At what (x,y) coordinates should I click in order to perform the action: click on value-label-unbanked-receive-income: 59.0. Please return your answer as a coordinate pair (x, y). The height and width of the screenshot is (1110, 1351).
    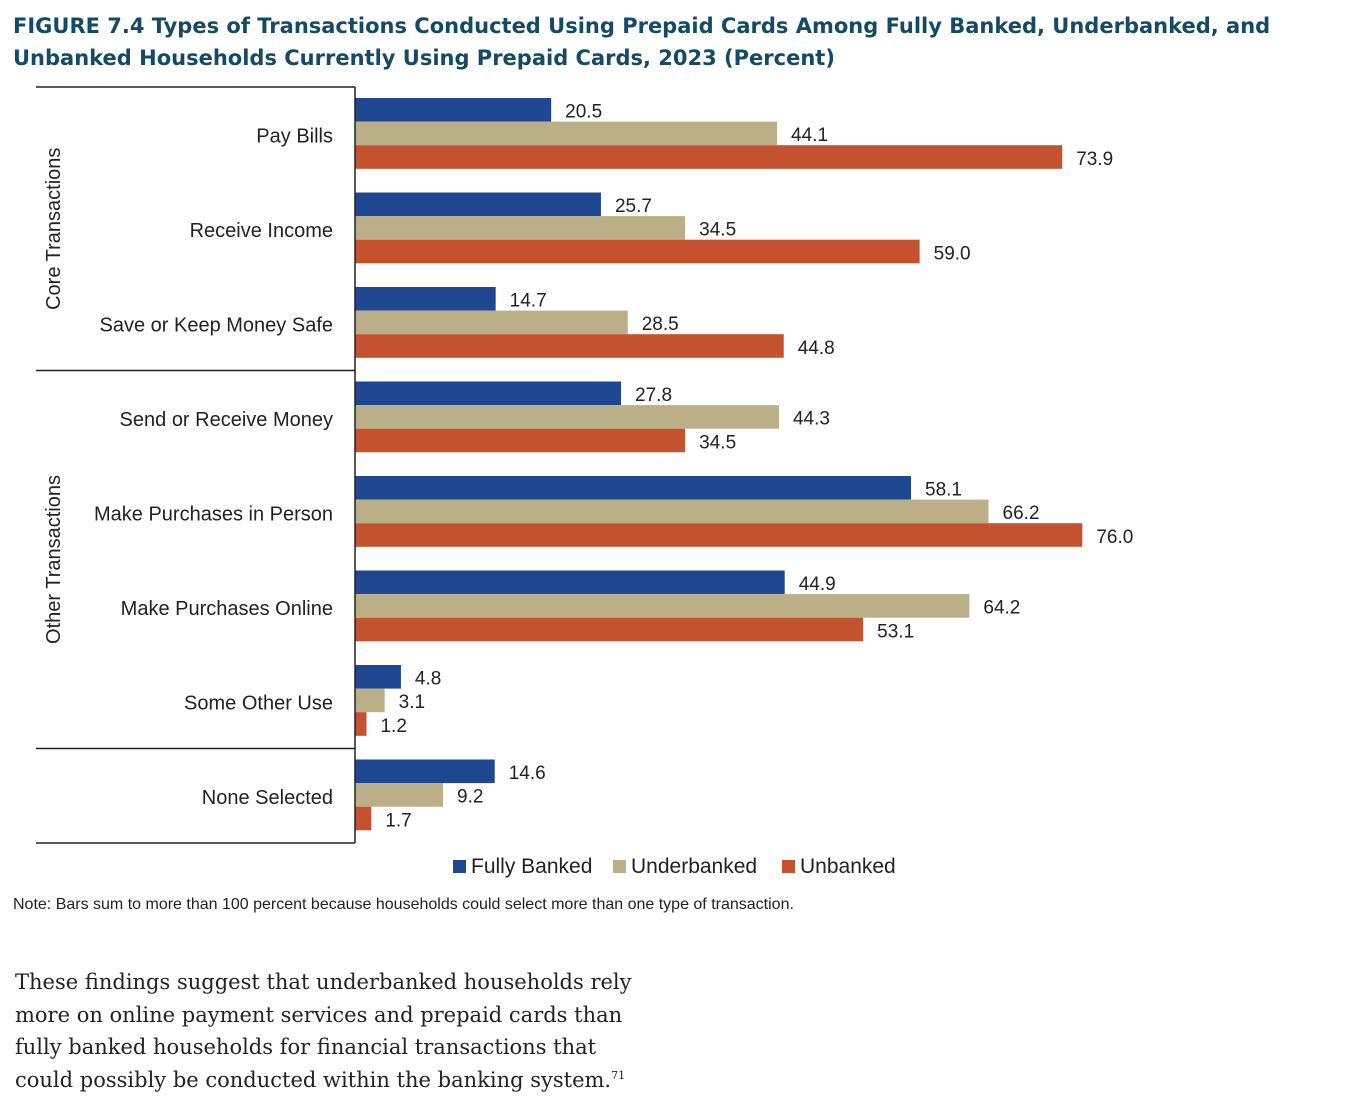
    Looking at the image, I should click on (952, 253).